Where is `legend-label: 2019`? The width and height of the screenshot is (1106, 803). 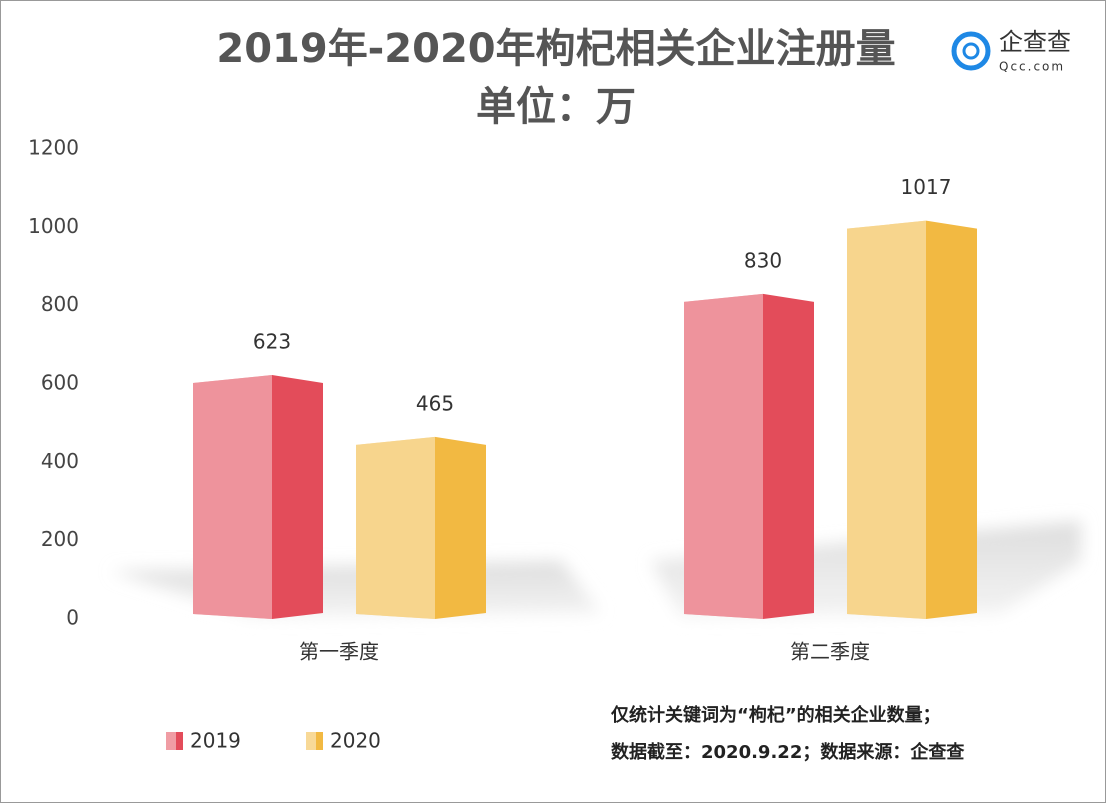
legend-label: 2019 is located at coordinates (215, 741).